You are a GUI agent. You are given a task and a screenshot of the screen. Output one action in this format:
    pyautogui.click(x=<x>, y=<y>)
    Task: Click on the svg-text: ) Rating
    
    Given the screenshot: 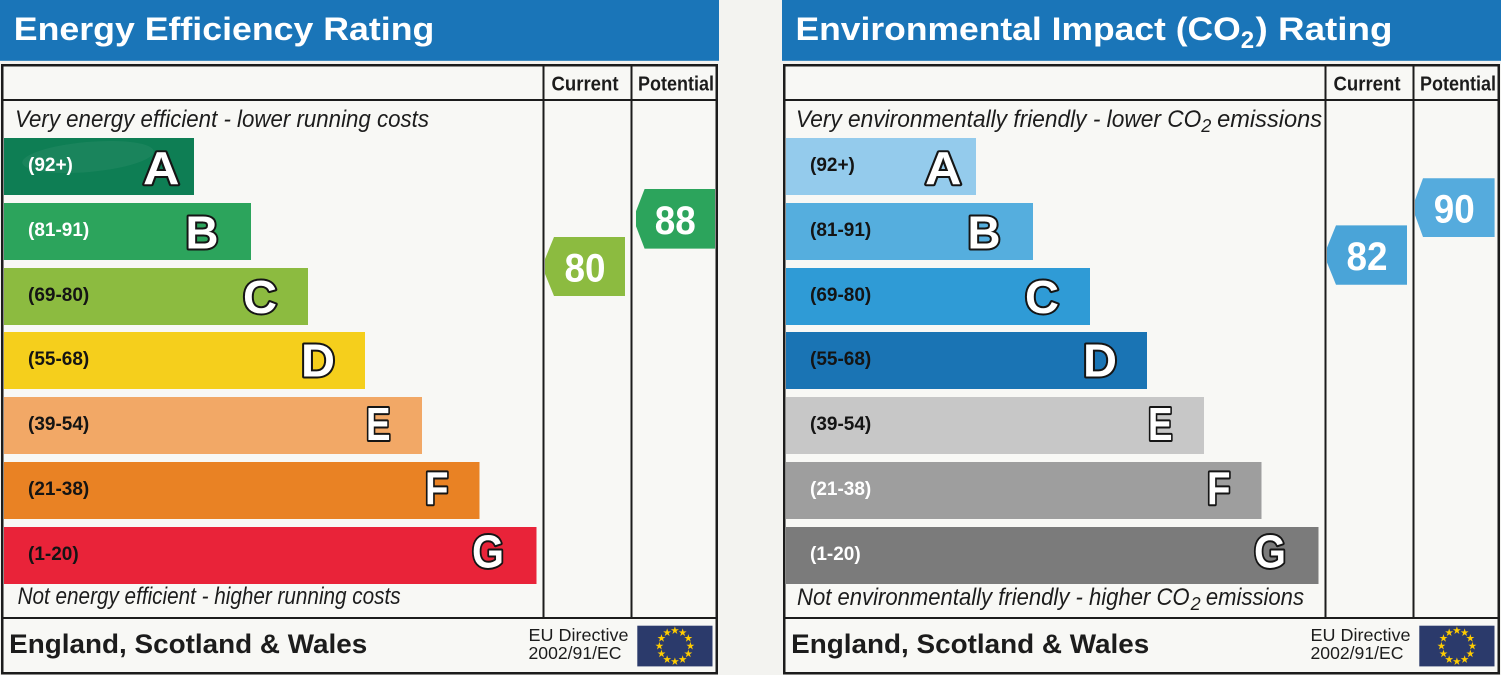 What is the action you would take?
    pyautogui.click(x=1324, y=29)
    